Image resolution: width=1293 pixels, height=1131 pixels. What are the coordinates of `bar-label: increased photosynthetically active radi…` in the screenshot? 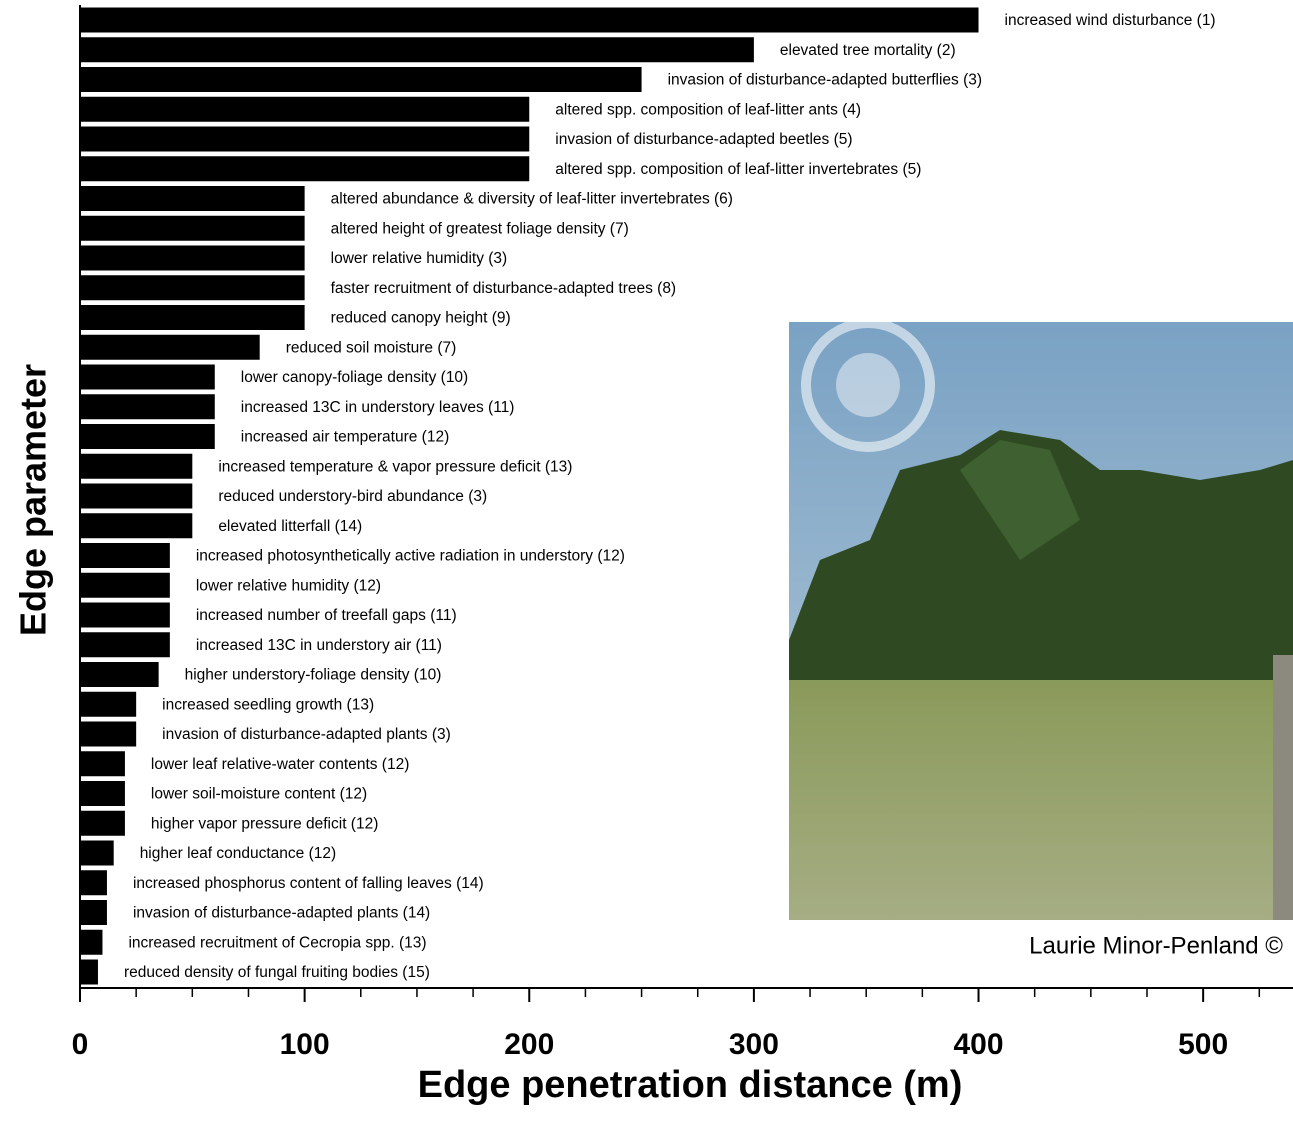 It's located at (410, 556).